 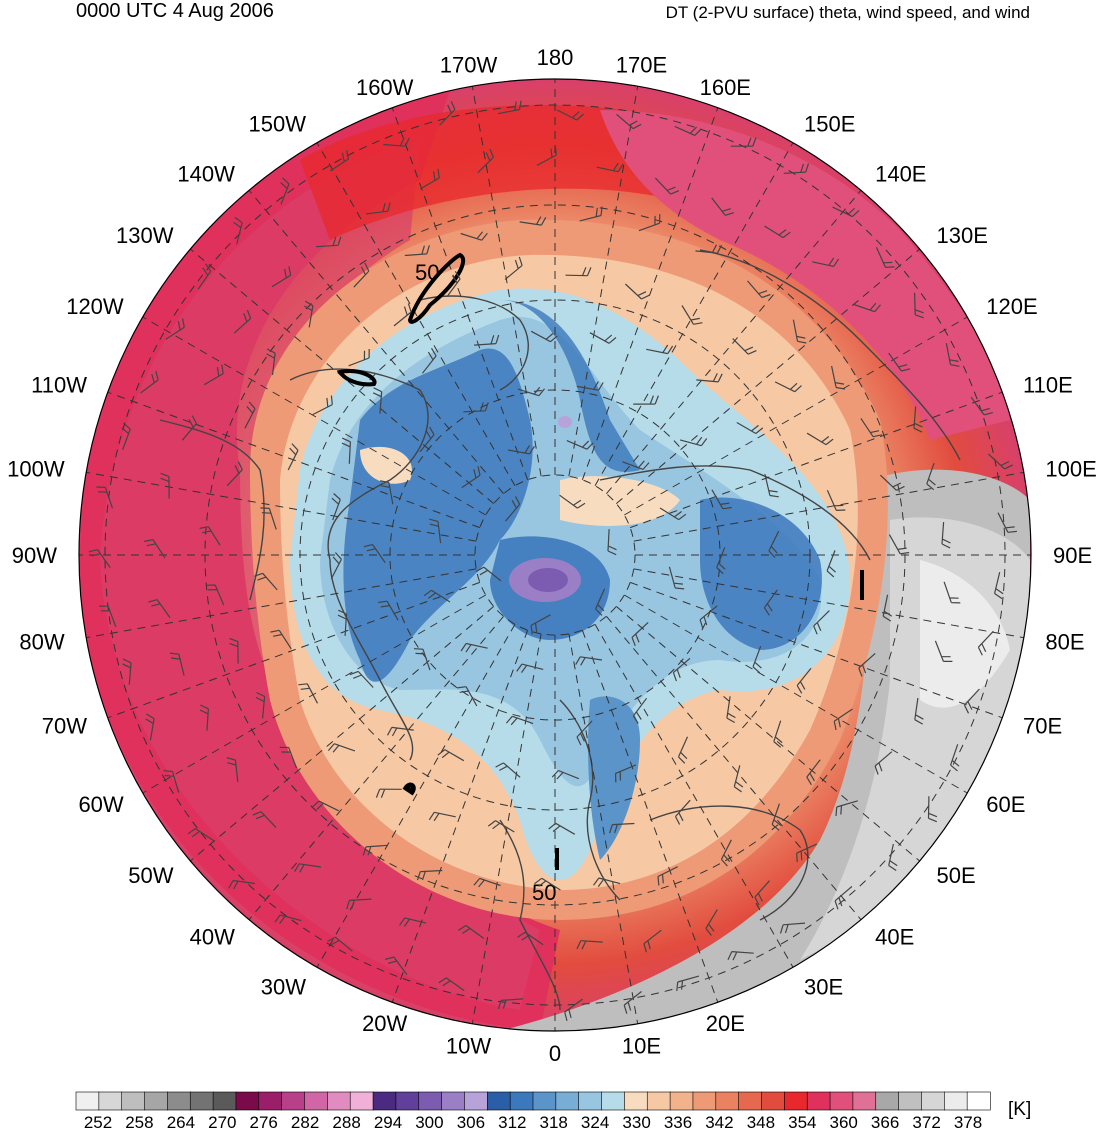 I want to click on longitude-label: 40E, so click(x=894, y=937).